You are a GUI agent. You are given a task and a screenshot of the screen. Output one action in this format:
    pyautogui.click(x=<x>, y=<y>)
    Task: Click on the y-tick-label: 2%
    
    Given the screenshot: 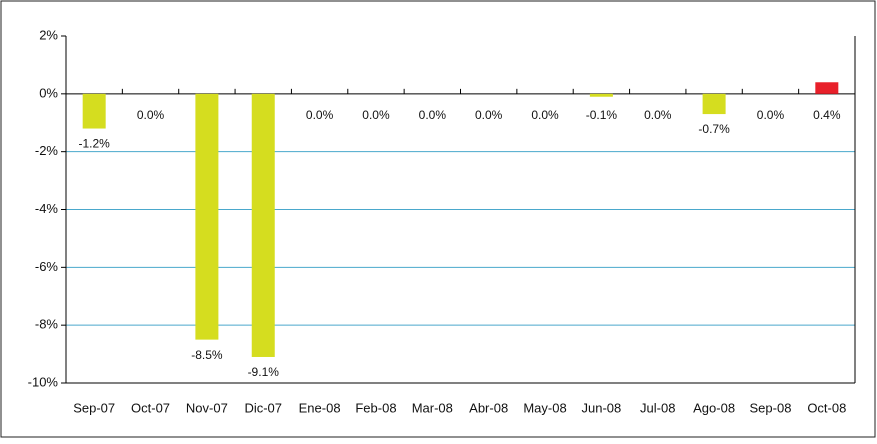 What is the action you would take?
    pyautogui.click(x=48, y=34)
    